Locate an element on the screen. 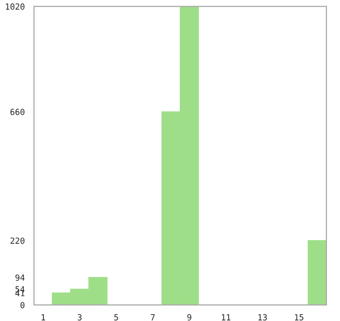 The height and width of the screenshot is (321, 340). y-tick-label: 1020 is located at coordinates (15, 6).